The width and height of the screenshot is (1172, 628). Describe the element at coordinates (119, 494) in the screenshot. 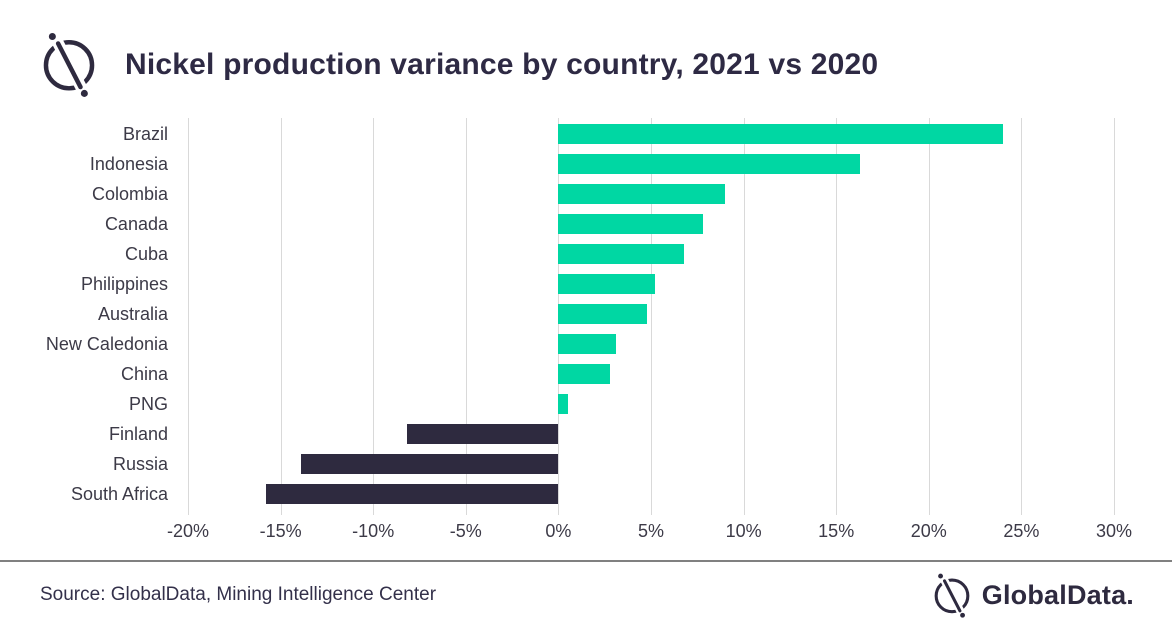

I see `category-label-south-africa: South Africa` at that location.